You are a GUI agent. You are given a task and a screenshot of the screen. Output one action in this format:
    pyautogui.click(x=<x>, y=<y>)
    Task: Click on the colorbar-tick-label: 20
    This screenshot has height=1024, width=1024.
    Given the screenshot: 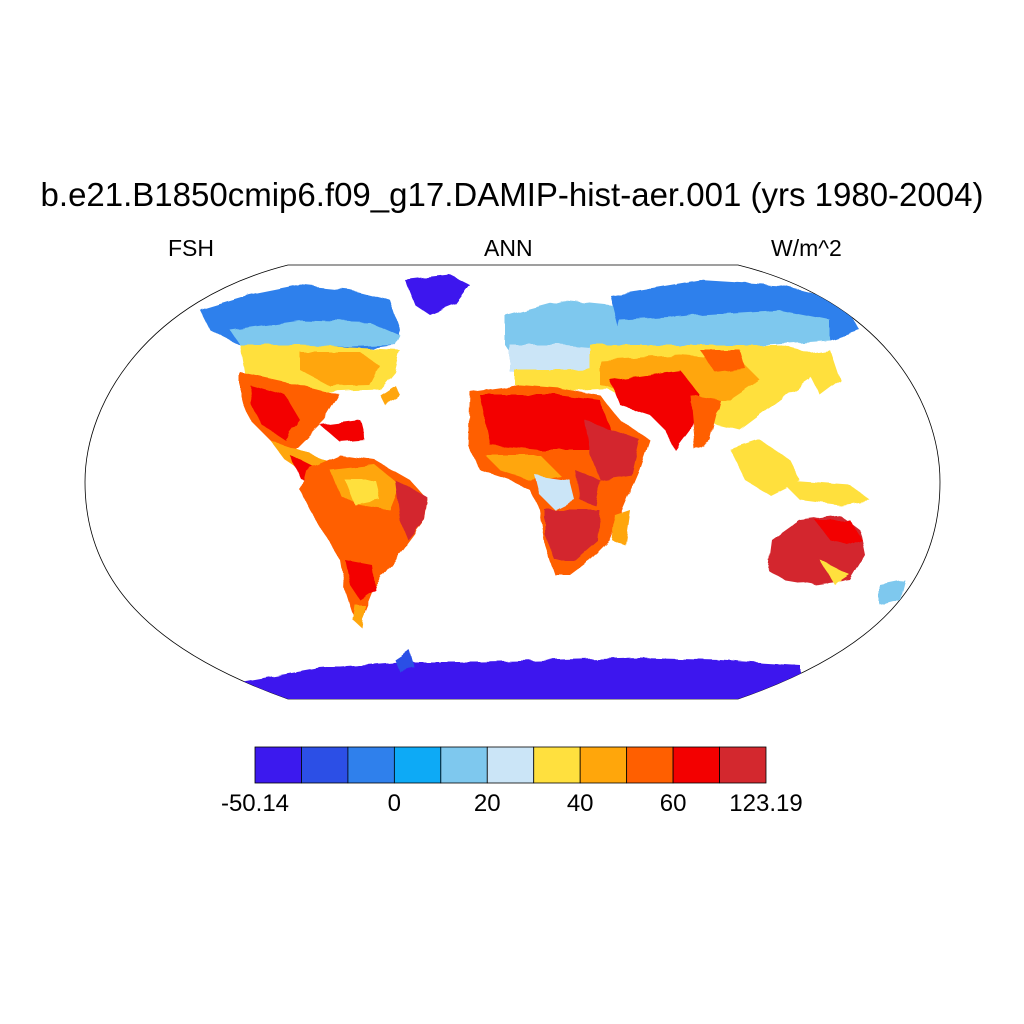 What is the action you would take?
    pyautogui.click(x=487, y=803)
    